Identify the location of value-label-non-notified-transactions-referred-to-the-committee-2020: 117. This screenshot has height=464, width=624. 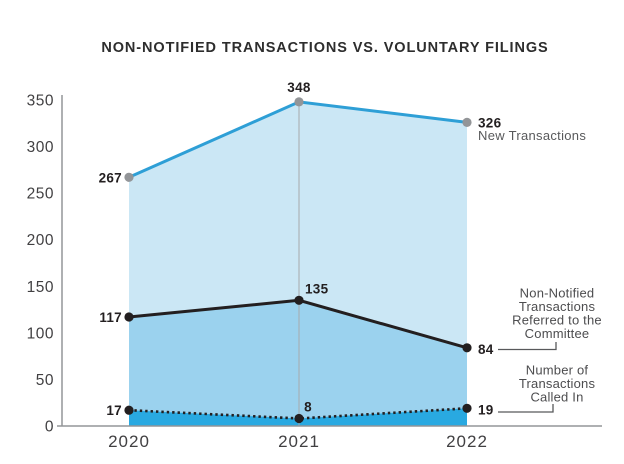
(110, 317).